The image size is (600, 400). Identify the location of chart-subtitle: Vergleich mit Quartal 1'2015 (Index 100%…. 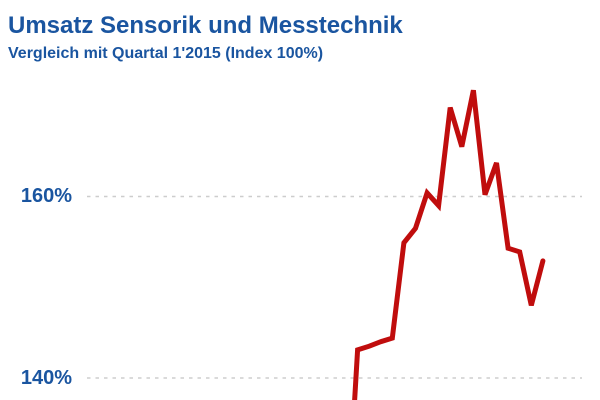
(166, 53).